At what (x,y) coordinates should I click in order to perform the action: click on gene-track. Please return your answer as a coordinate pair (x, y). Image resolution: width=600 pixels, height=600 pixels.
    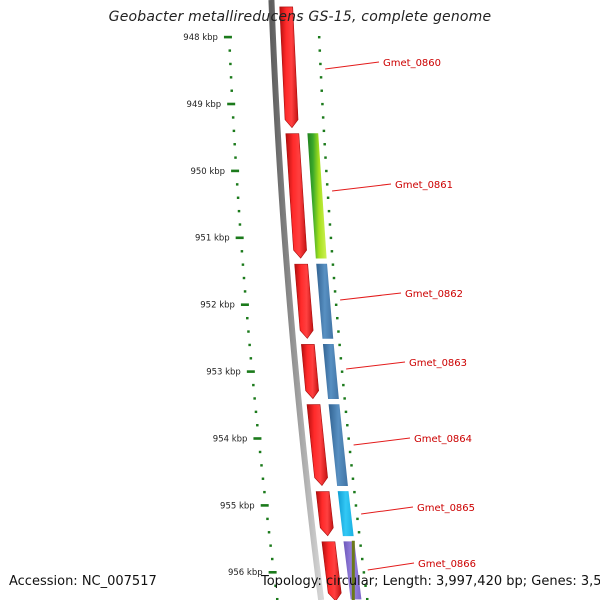
    Looking at the image, I should click on (310, 303).